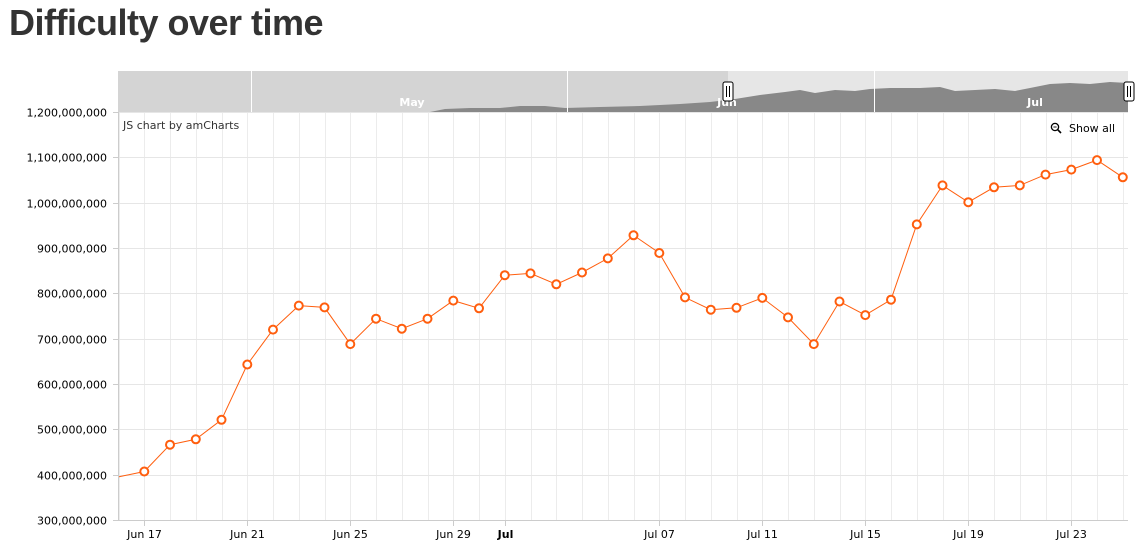 The width and height of the screenshot is (1147, 555). Describe the element at coordinates (563, 91) in the screenshot. I see `scrollbar-month-dividers` at that location.